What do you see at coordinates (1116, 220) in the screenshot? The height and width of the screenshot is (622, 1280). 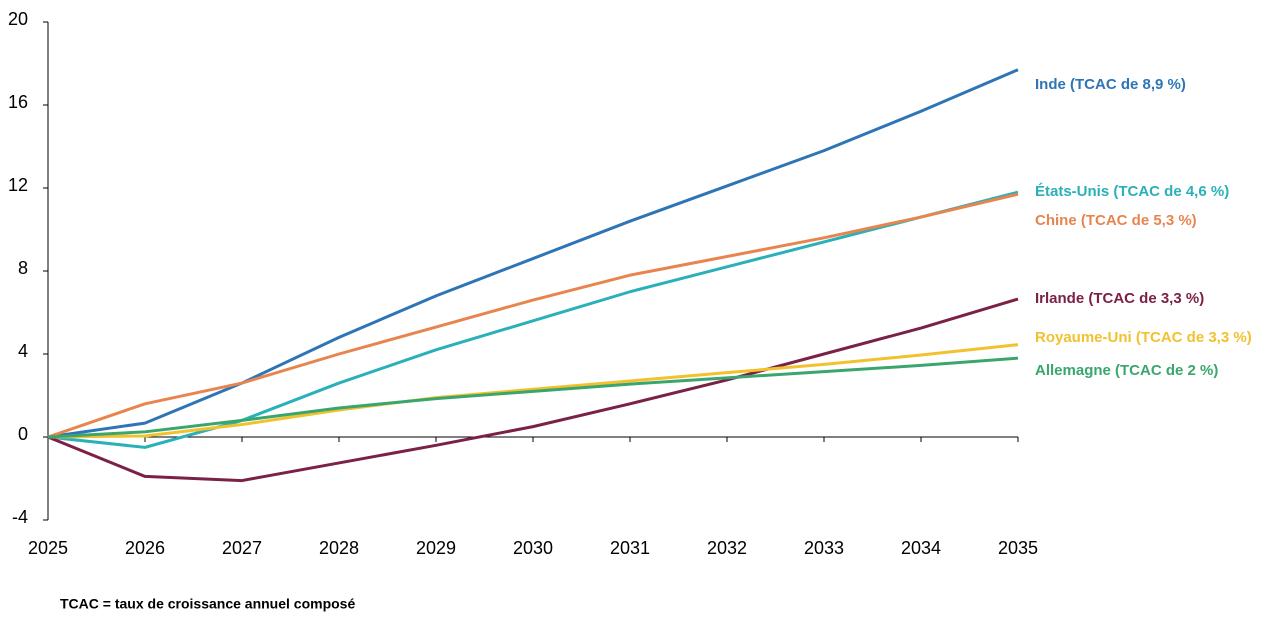 I see `series-label: Chine (TCAC de 5,3 %)` at bounding box center [1116, 220].